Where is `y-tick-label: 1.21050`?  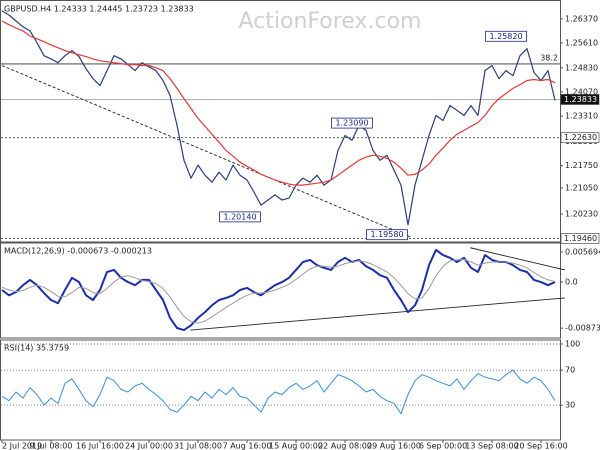 y-tick-label: 1.21050 is located at coordinates (581, 187).